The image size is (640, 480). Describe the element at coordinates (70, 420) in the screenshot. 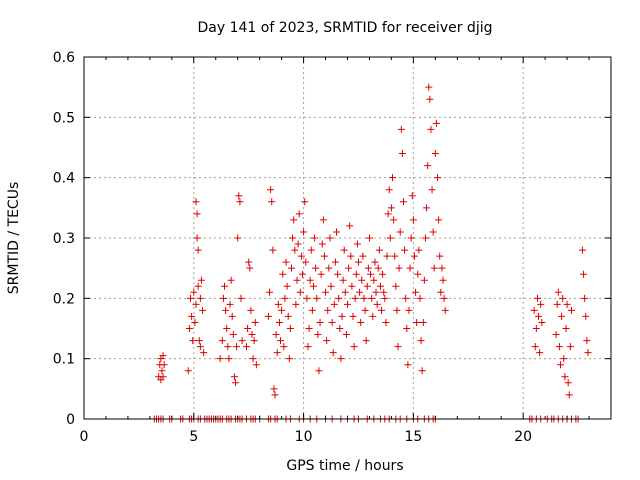

I see `y-tick-label: 0` at that location.